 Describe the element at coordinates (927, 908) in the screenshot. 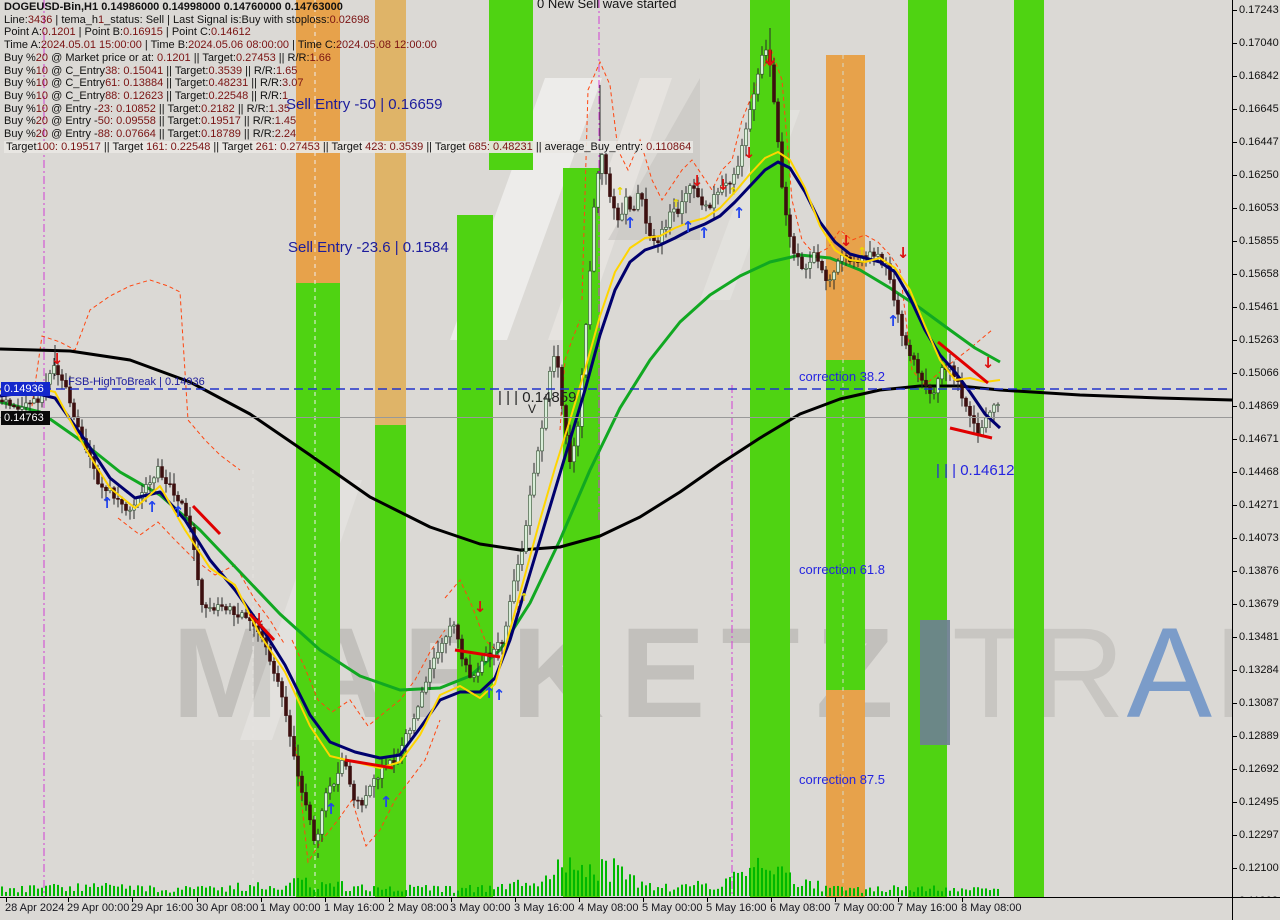

I see `time-label: 7 May 16:00` at that location.